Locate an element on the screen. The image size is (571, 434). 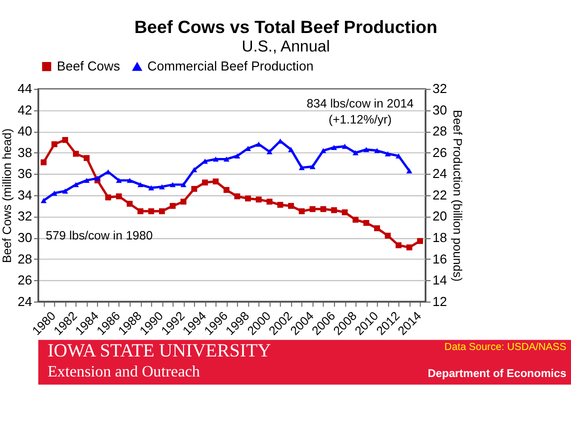
y2-axis-title: Beef Production (billion pounds) is located at coordinates (457, 196).